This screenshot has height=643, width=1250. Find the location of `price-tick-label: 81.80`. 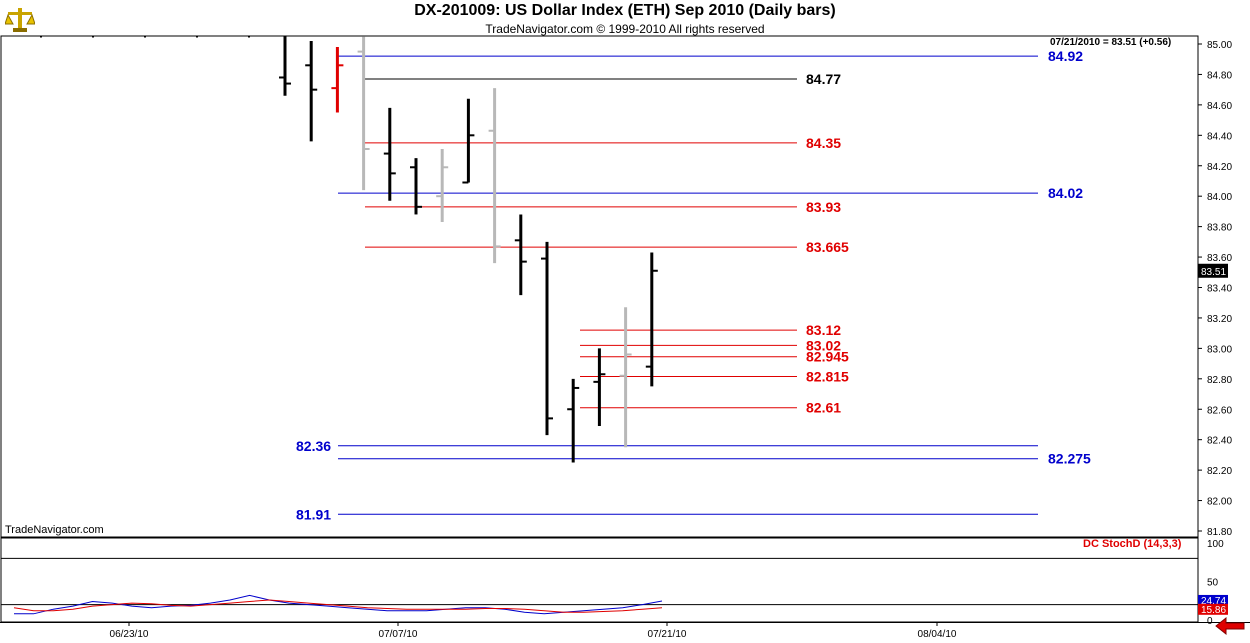

price-tick-label: 81.80 is located at coordinates (1219, 532).